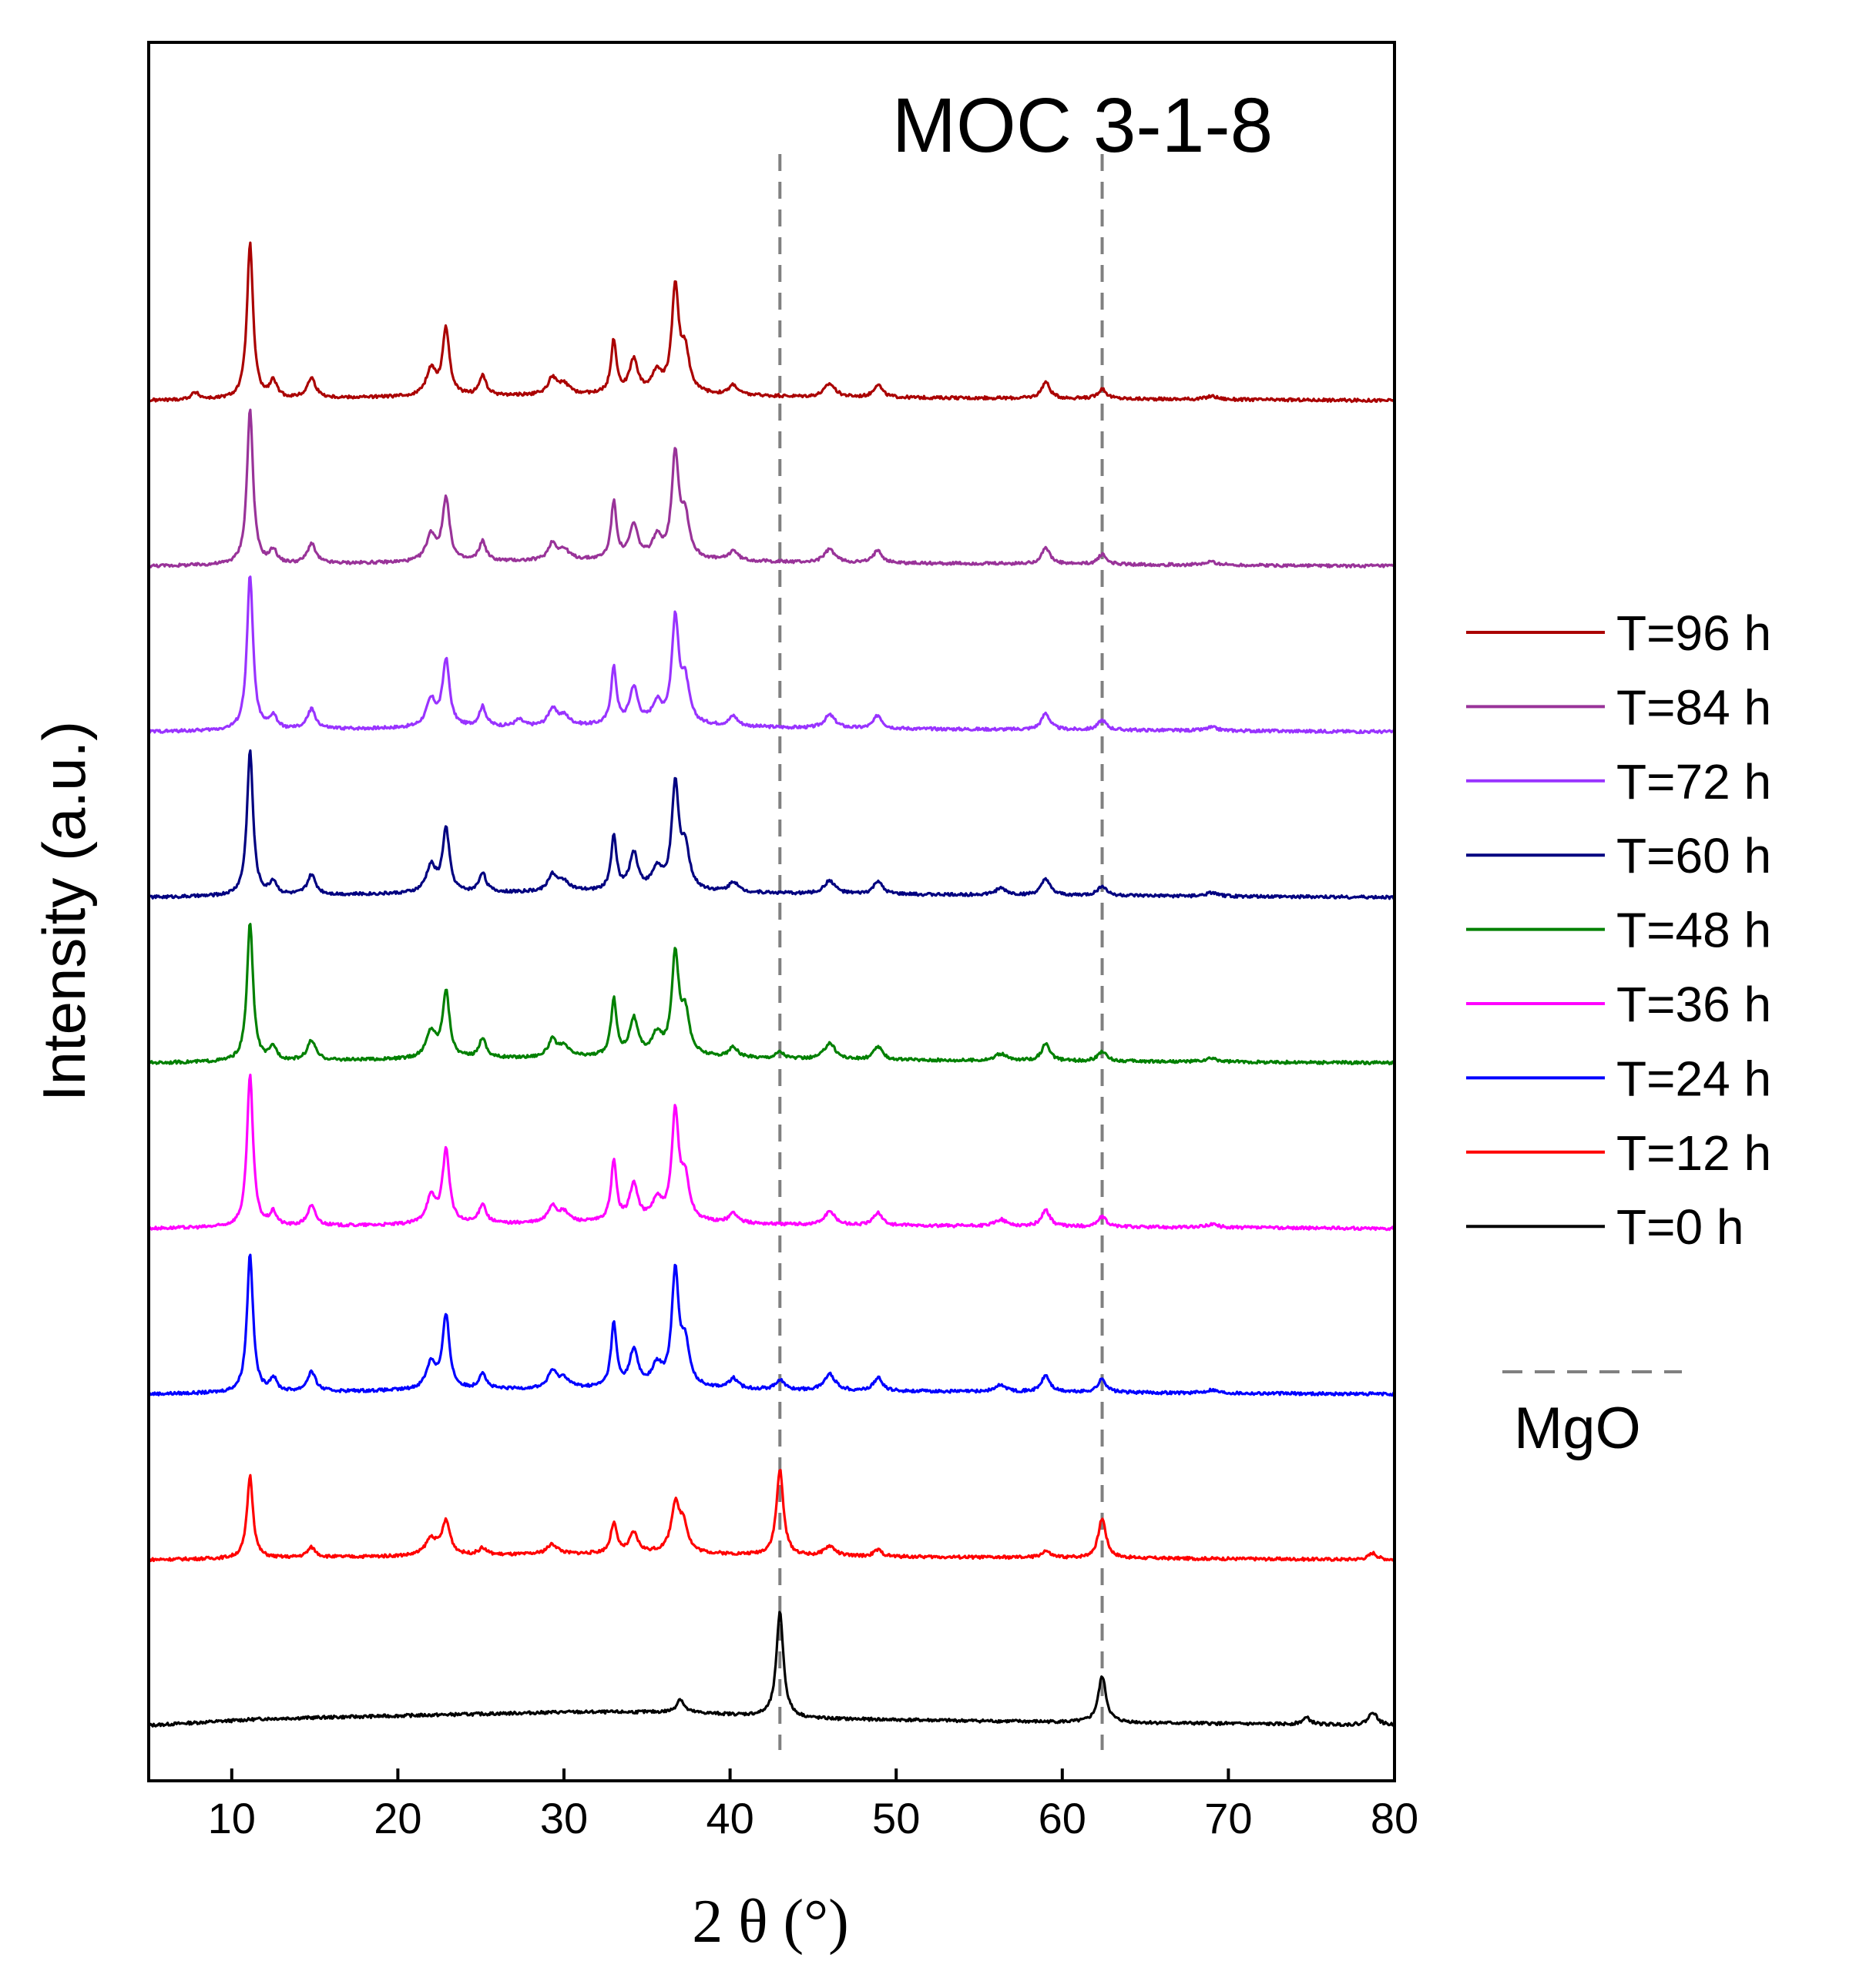  I want to click on x-axis-label: 2 θ (°), so click(770, 1922).